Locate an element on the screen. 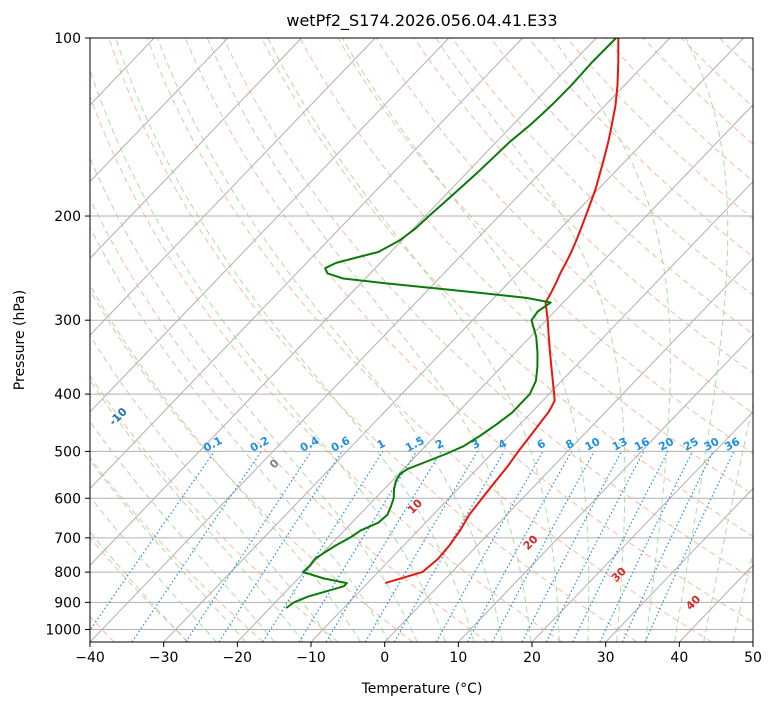 The image size is (775, 708). x-tick-label: 0 is located at coordinates (384, 658).